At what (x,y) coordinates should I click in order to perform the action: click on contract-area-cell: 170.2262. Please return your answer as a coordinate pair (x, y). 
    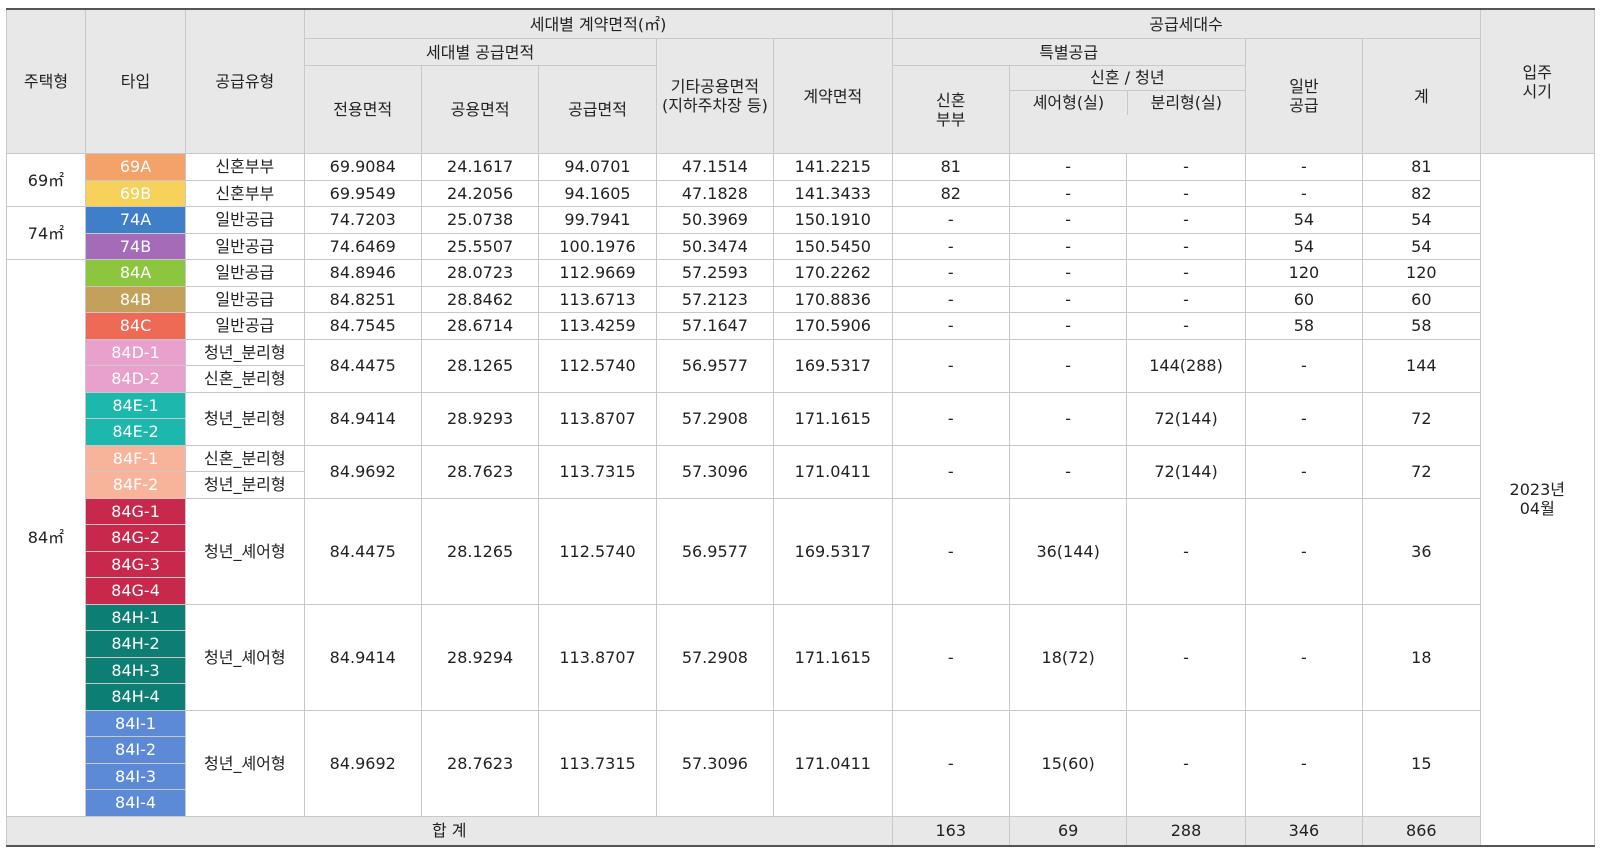
    Looking at the image, I should click on (833, 273).